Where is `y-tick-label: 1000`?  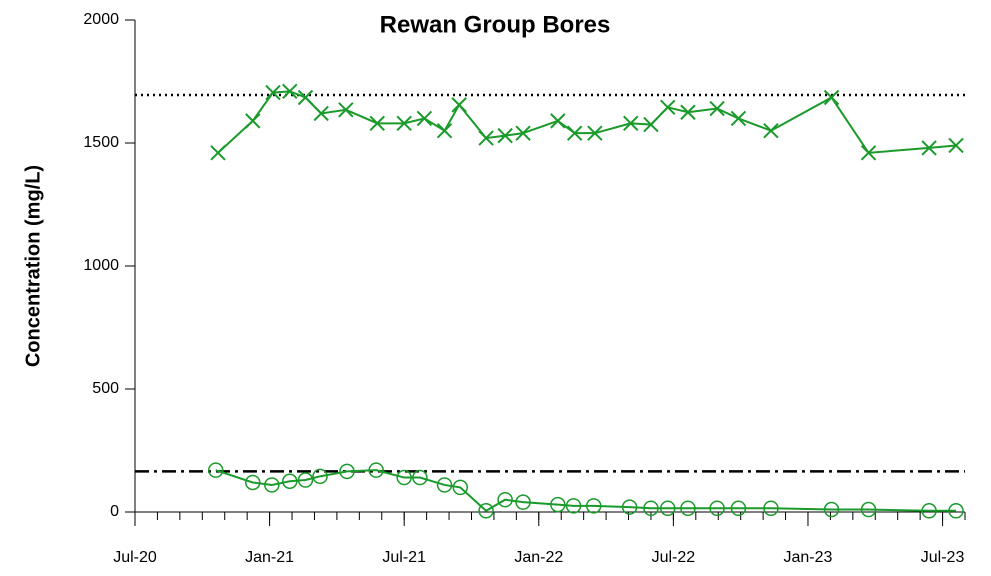 y-tick-label: 1000 is located at coordinates (101, 265).